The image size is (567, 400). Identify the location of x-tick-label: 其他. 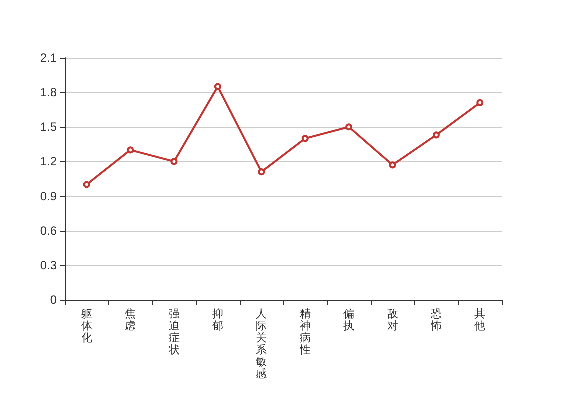
(480, 320).